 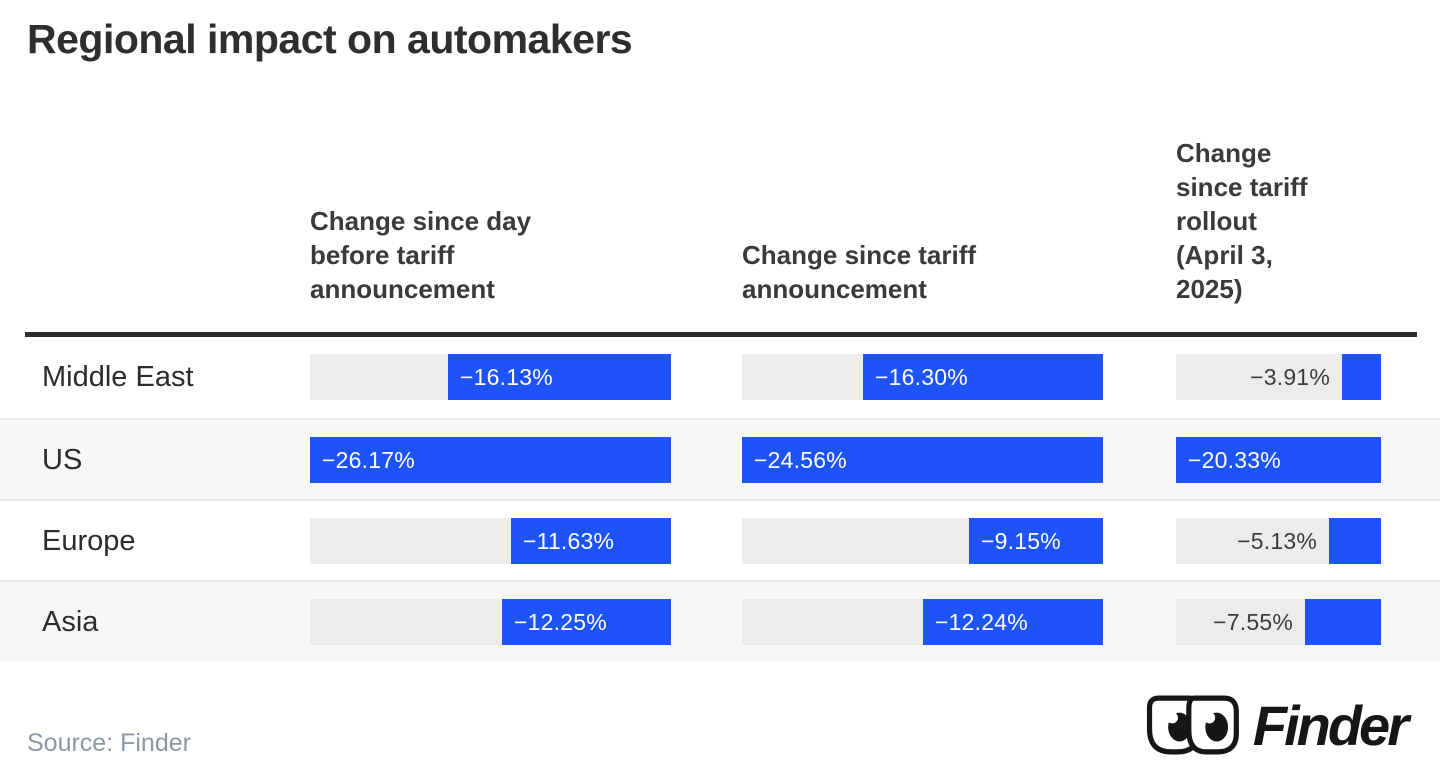 What do you see at coordinates (506, 376) in the screenshot?
I see `bar-value-label: −16.13%` at bounding box center [506, 376].